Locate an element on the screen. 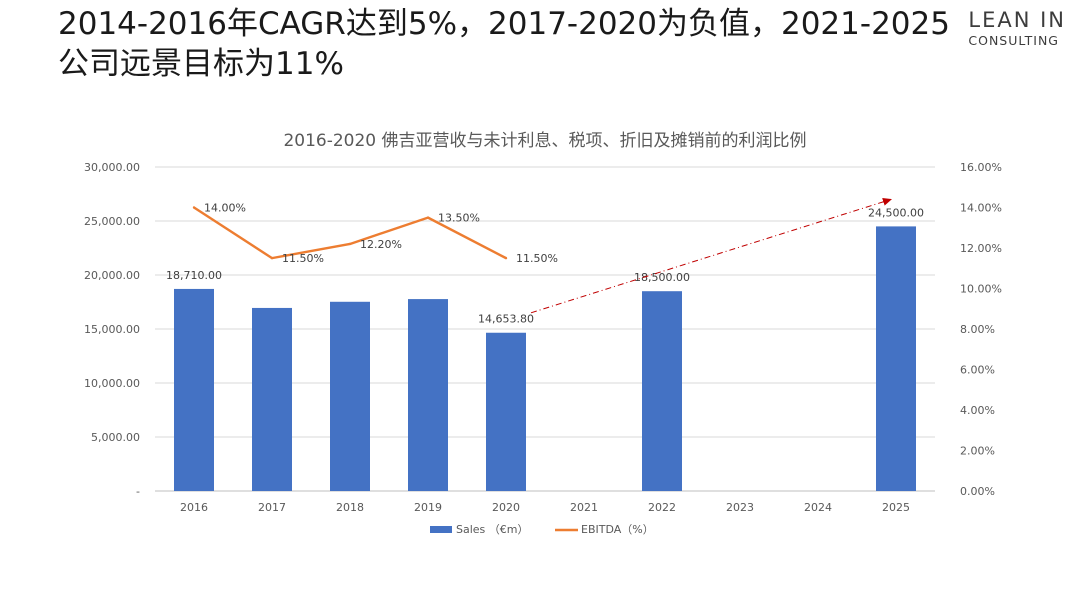 The image size is (1080, 608). left-axis-tick-label: 15,000.00 is located at coordinates (112, 329).